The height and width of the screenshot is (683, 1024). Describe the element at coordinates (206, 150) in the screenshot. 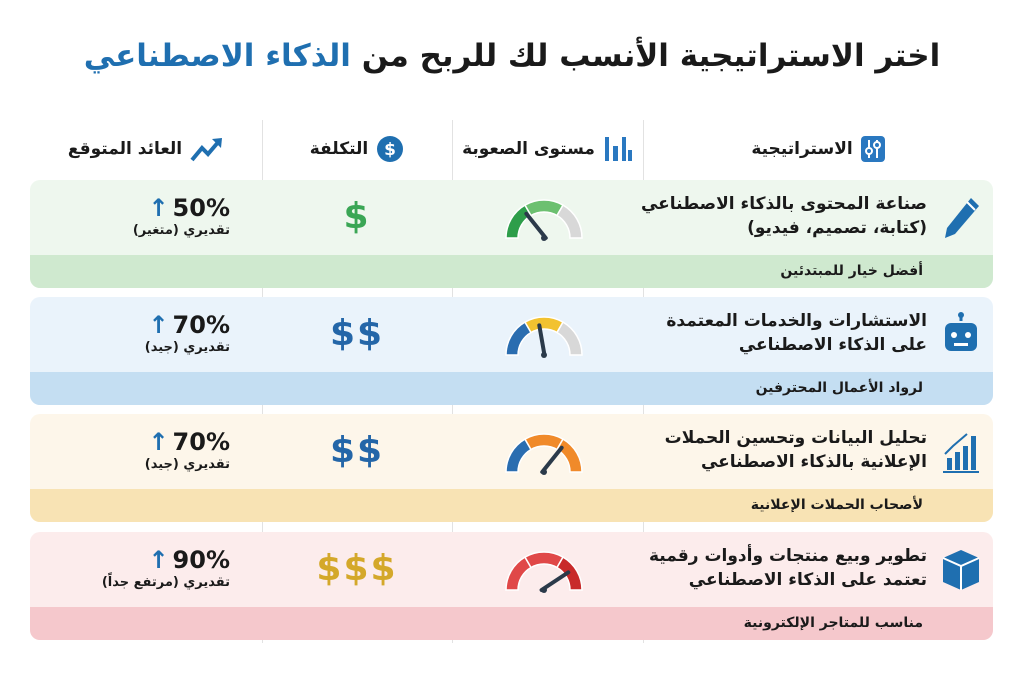

I see `trending-up-icon` at that location.